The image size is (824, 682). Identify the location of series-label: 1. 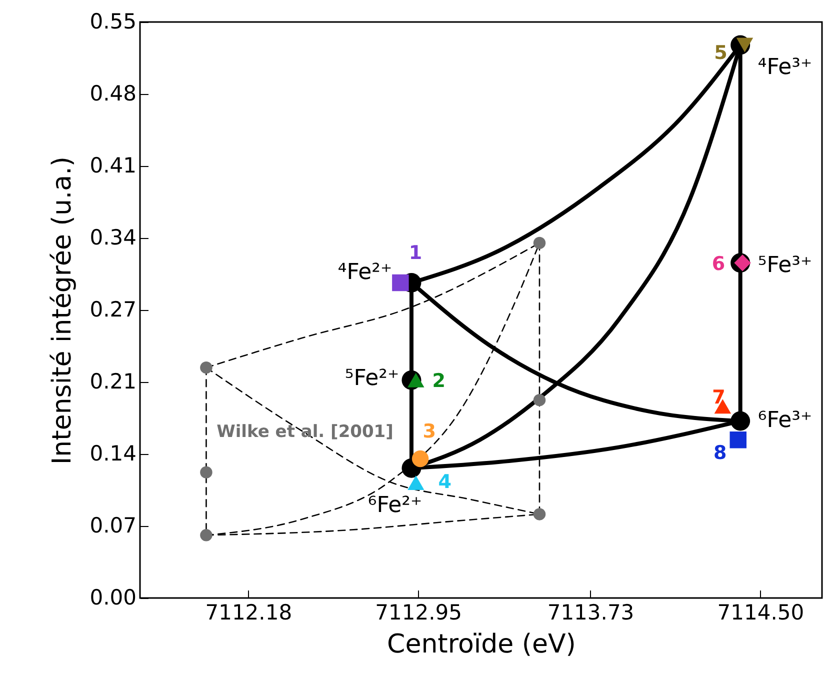
(415, 253).